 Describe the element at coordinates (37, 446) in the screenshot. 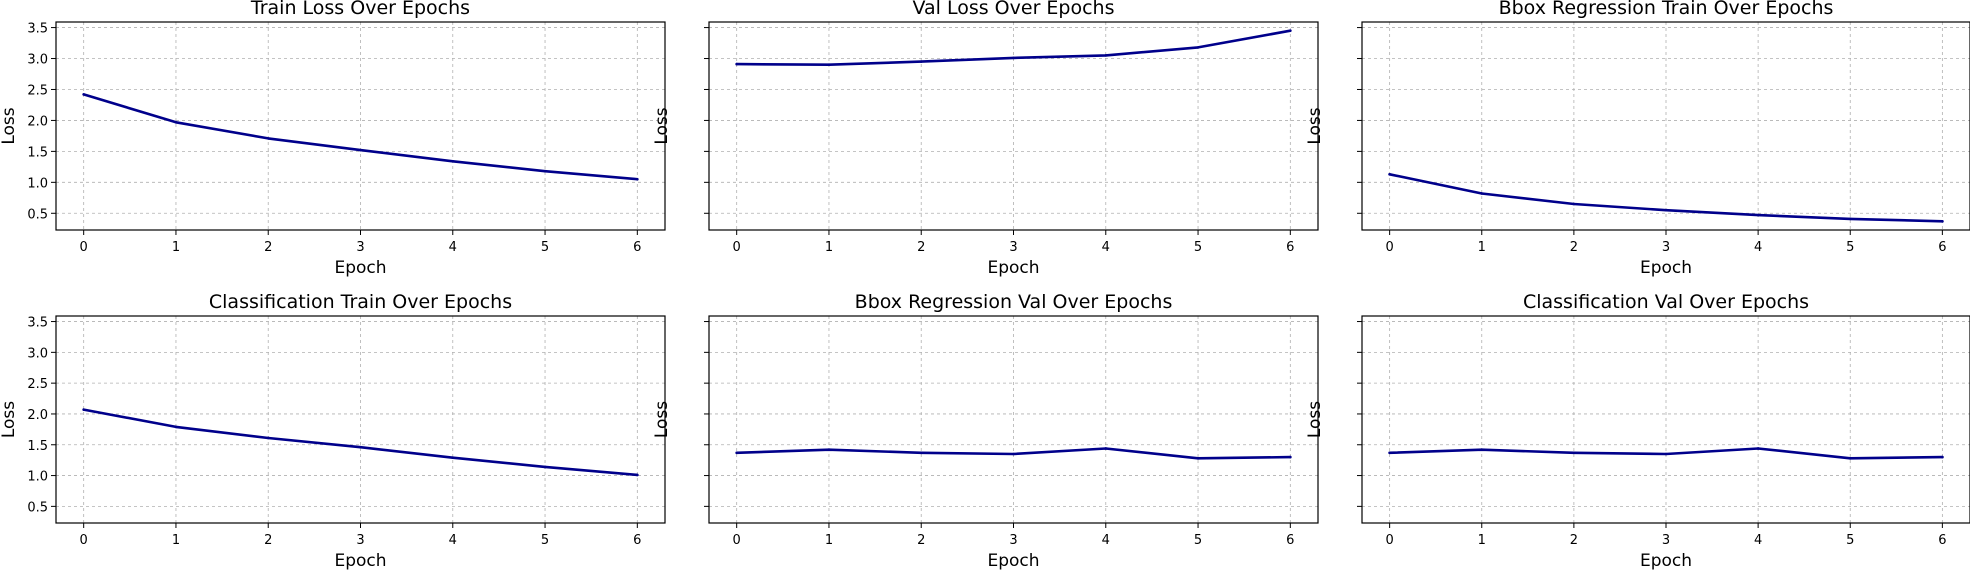

I see `y-tick-label: 1.5` at that location.